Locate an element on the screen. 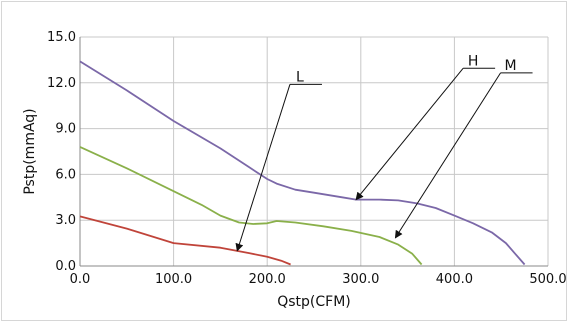 The width and height of the screenshot is (570, 324). y-tick-label: 6.0 is located at coordinates (65, 174).